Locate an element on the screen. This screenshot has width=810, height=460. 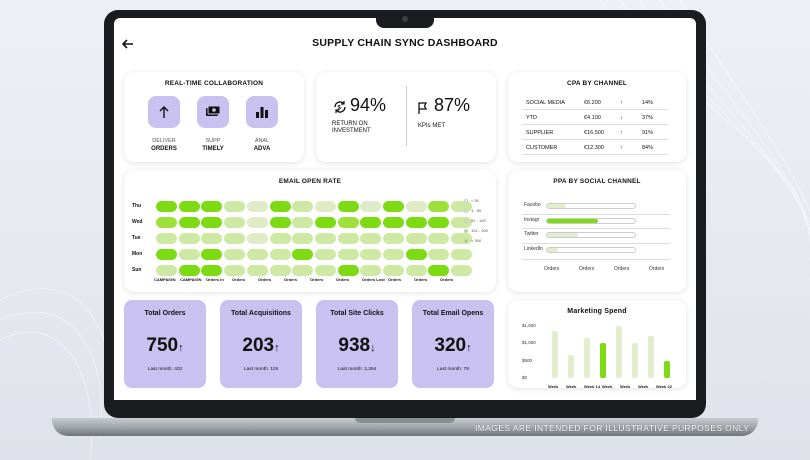
total-card: Total Acquisitions 203↑ Last month: 119 is located at coordinates (261, 344).